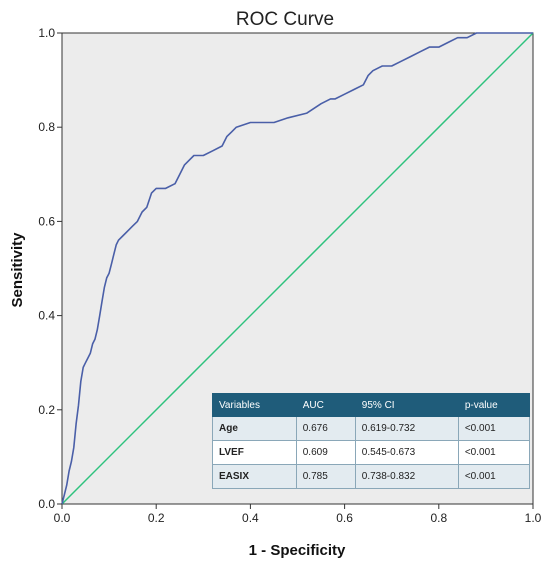  I want to click on x-tick-label: 1.0, so click(533, 518).